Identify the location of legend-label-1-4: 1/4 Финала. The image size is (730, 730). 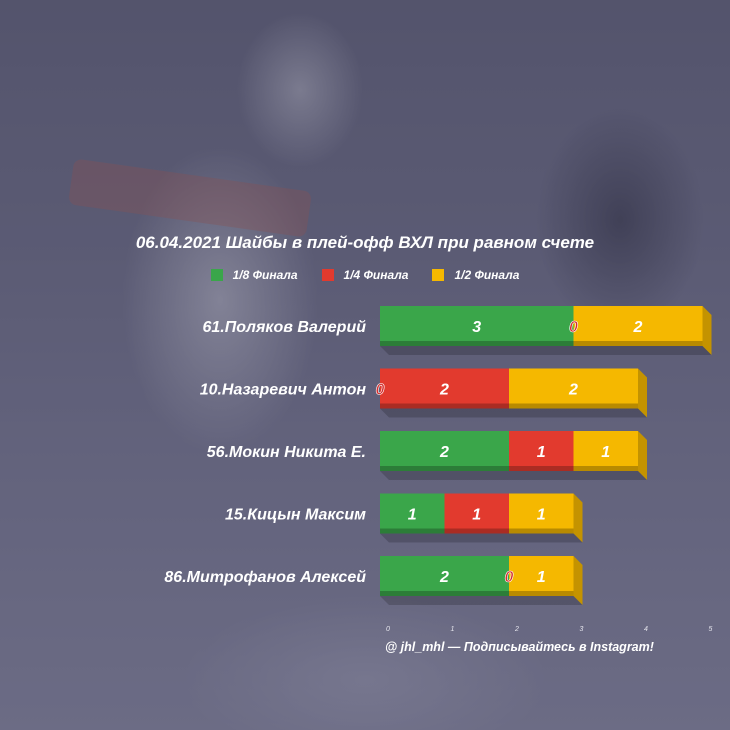
(376, 275).